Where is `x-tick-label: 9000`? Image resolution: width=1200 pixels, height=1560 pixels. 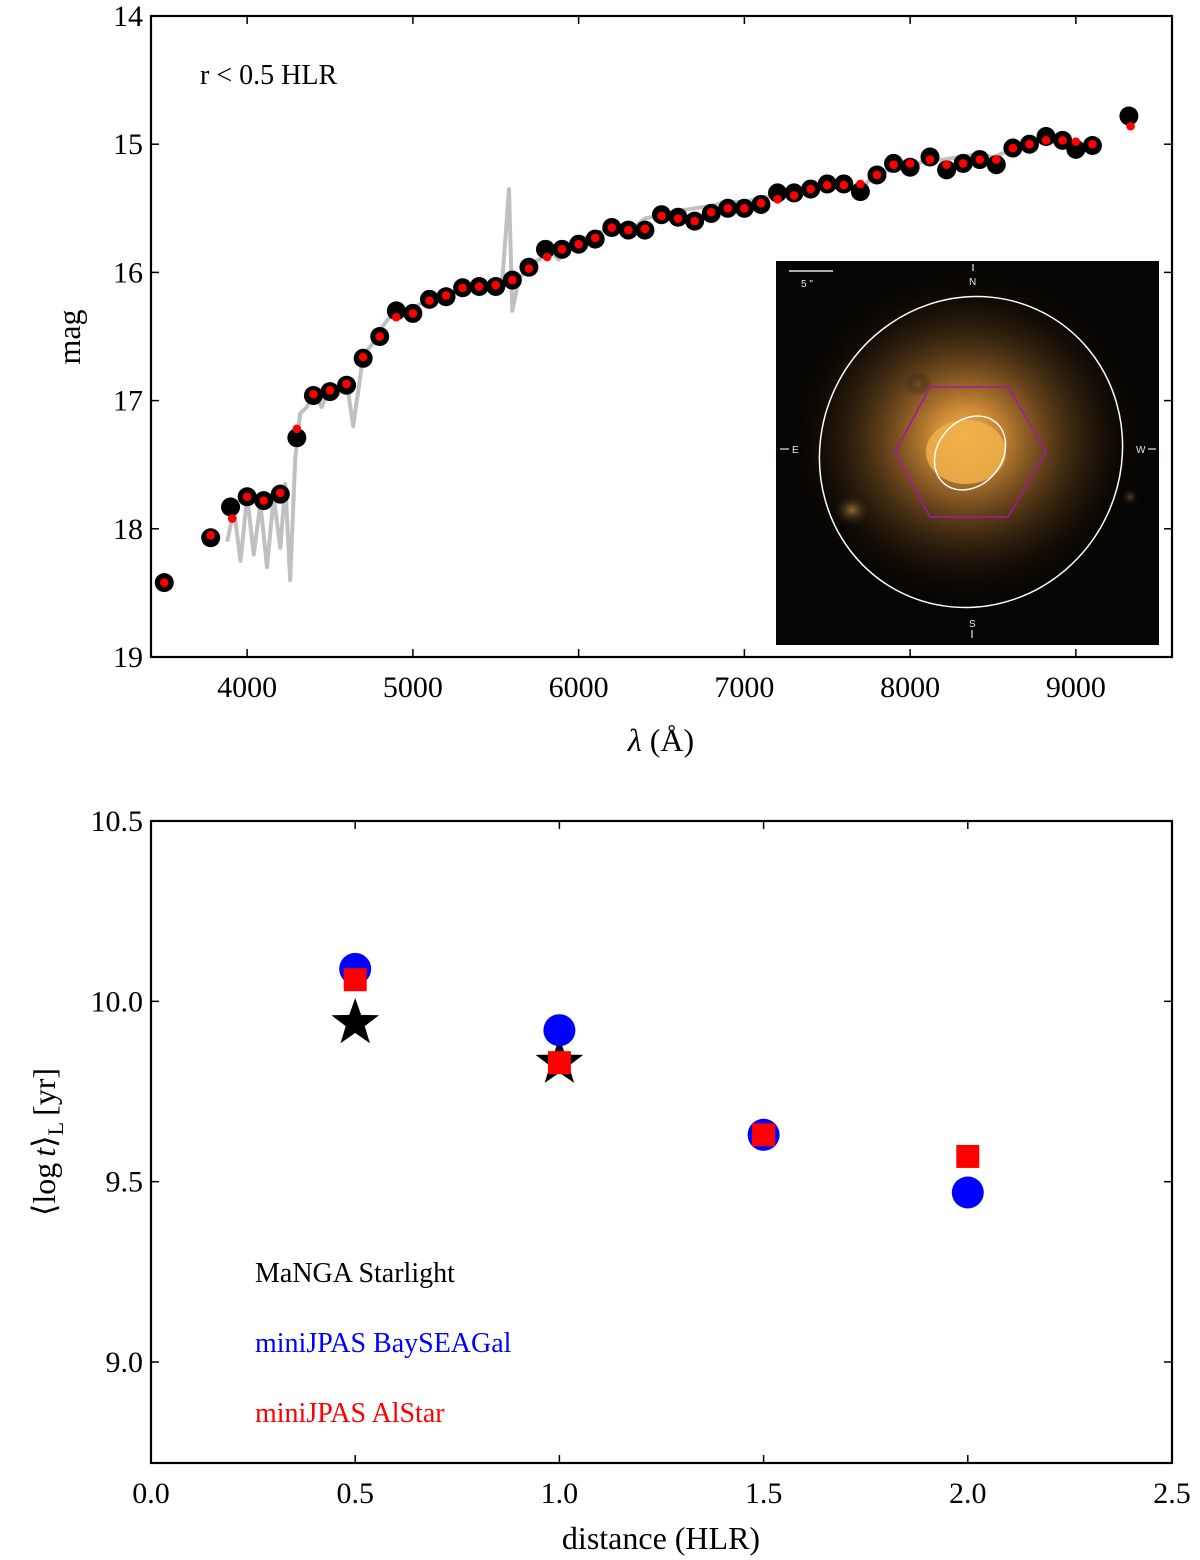 x-tick-label: 9000 is located at coordinates (1076, 687).